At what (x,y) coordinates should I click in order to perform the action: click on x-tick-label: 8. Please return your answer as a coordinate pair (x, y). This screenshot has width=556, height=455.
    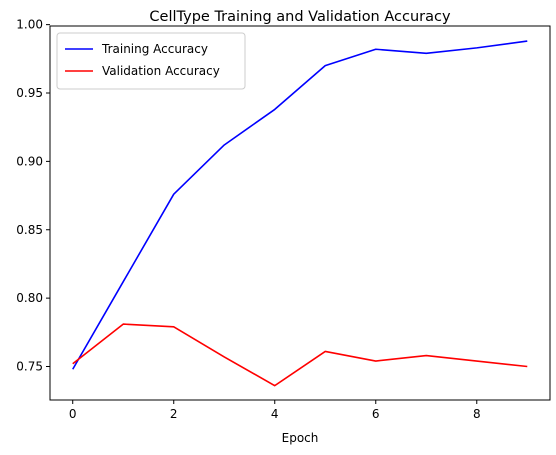
    Looking at the image, I should click on (477, 414).